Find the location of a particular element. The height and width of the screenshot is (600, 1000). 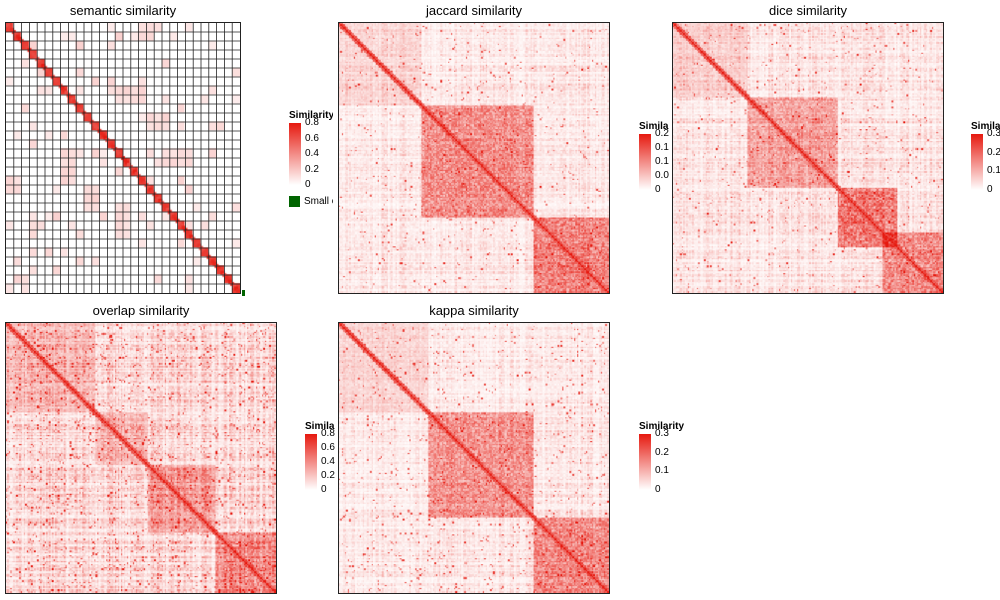

semantic-heatmap is located at coordinates (123, 158).